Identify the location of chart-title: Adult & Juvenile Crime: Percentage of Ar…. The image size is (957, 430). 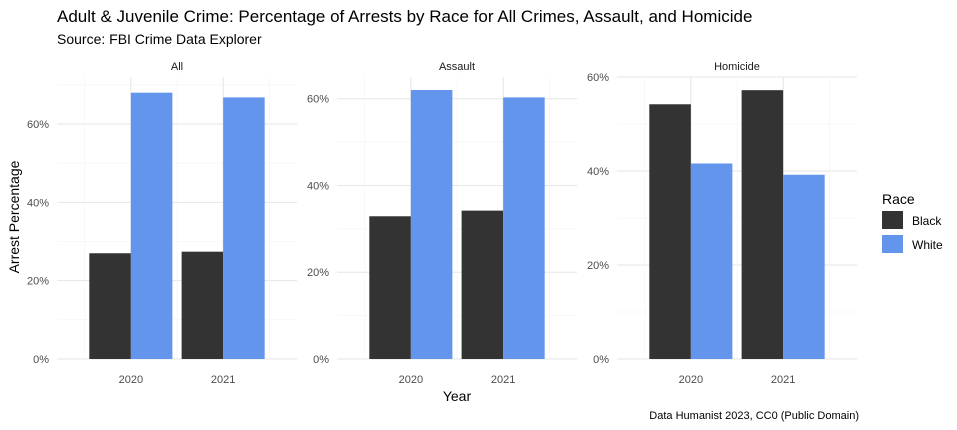
(404, 16).